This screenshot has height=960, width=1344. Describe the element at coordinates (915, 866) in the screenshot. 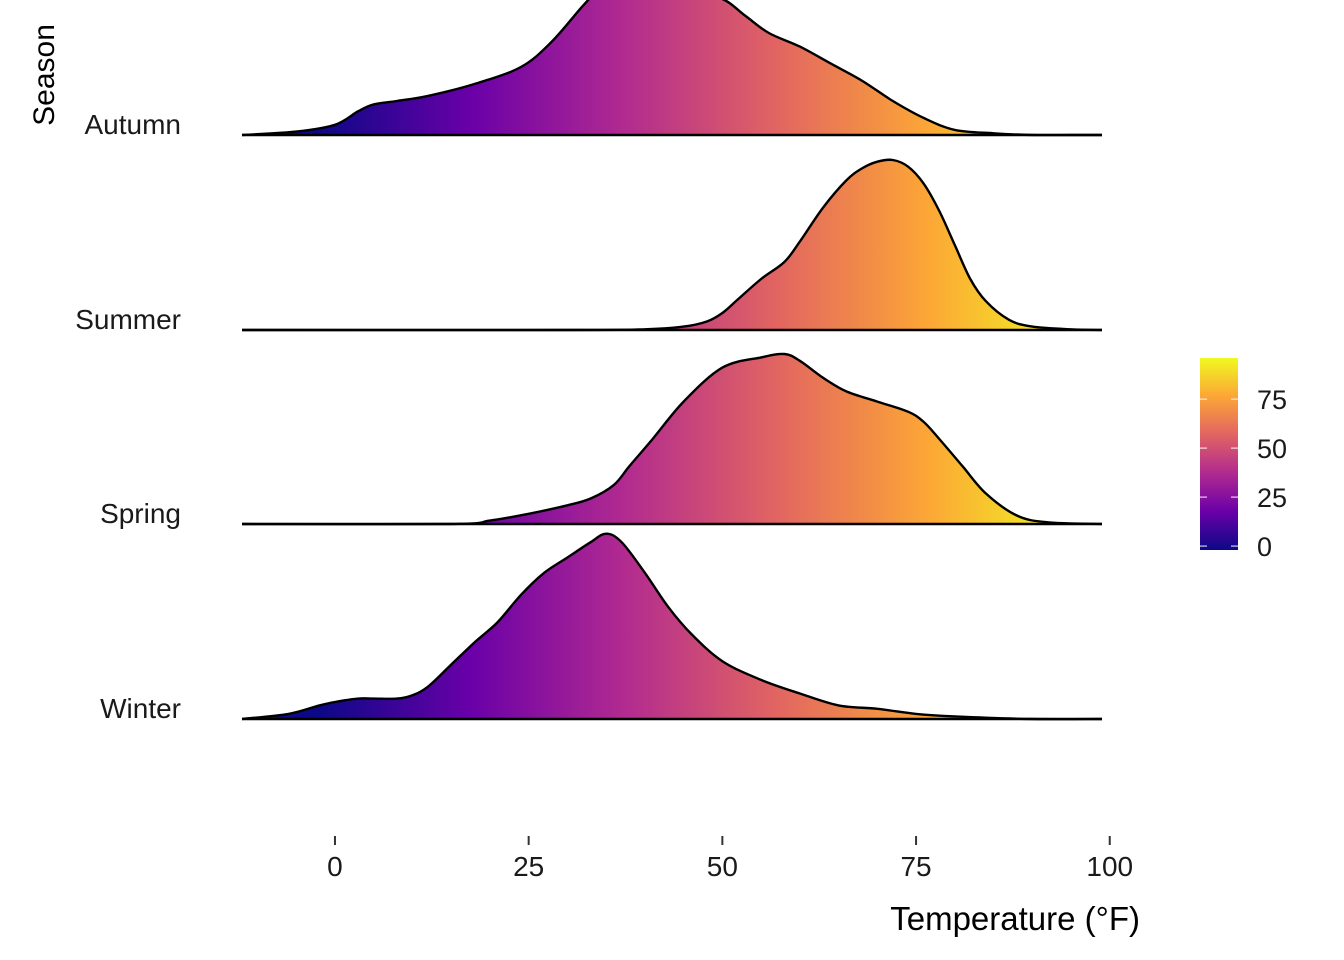

I see `x-tick-label-75: 75` at that location.